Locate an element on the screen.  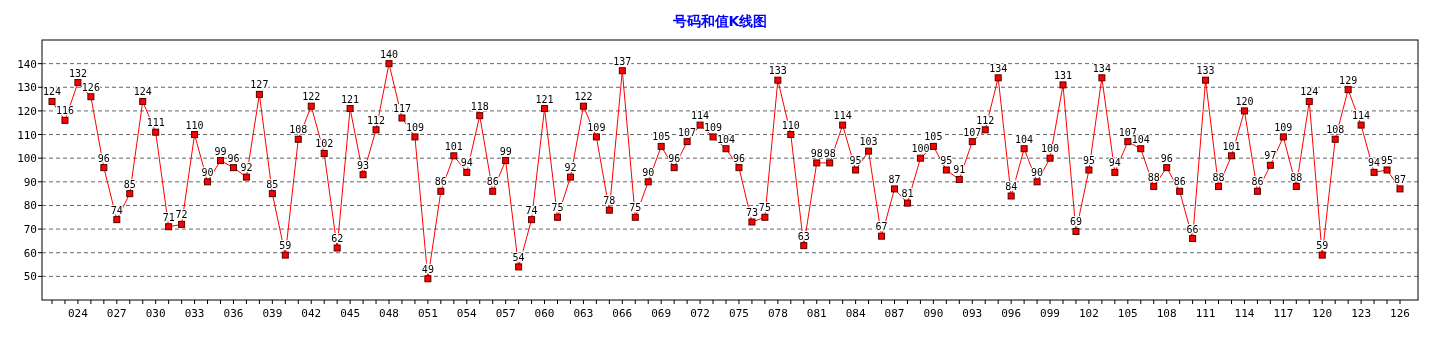
data-label: 73 is located at coordinates (751, 212).